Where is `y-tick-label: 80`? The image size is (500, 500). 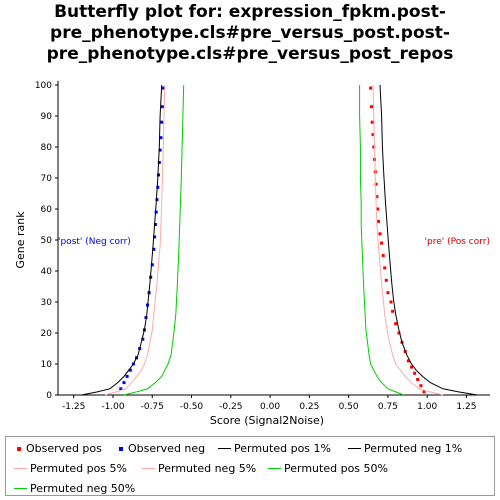
y-tick-label: 80 is located at coordinates (47, 148).